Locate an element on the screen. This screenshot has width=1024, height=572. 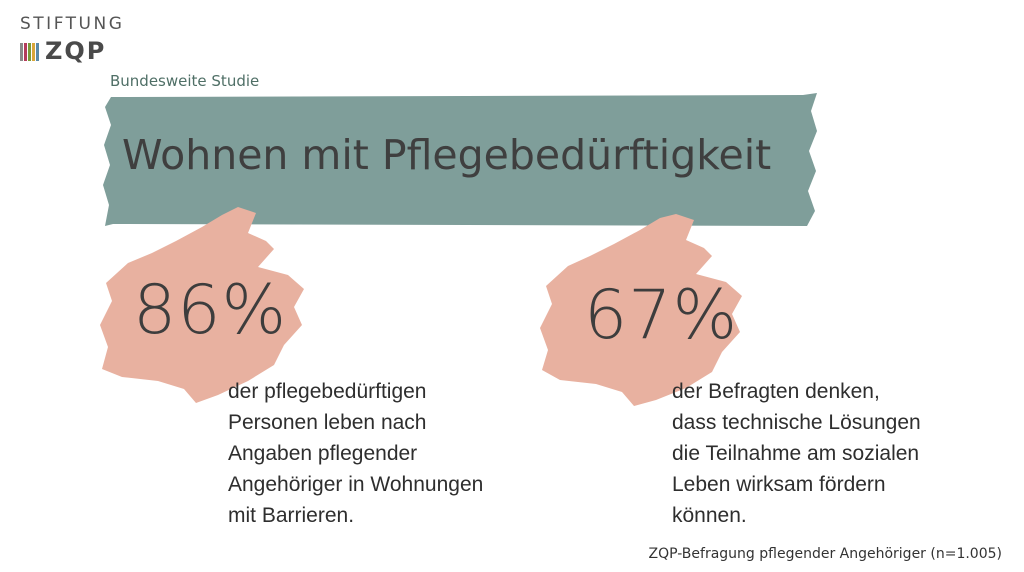
stat-line: der Befragten denken, is located at coordinates (776, 391).